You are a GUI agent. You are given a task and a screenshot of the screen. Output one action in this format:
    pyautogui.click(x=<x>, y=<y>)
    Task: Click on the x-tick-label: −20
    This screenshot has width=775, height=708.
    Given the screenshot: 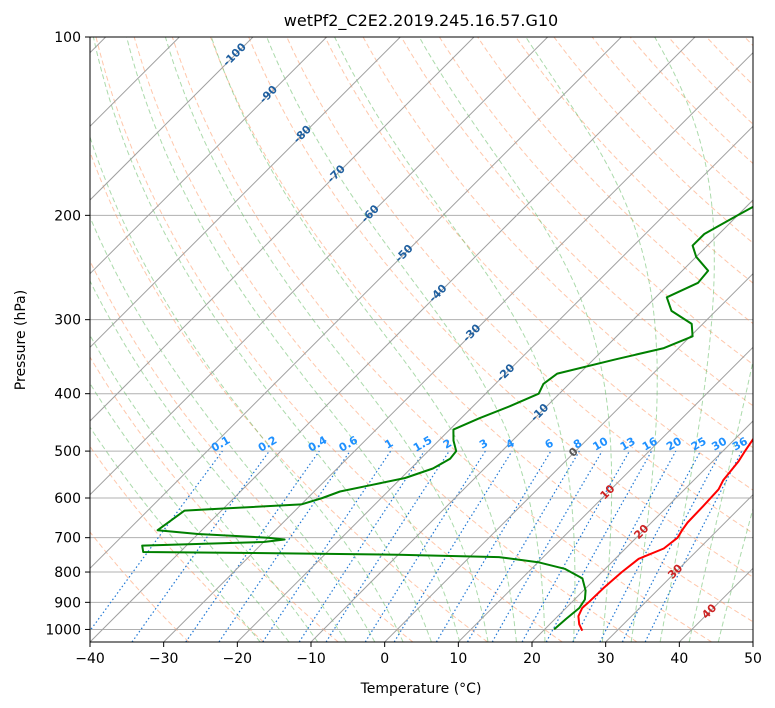 What is the action you would take?
    pyautogui.click(x=238, y=659)
    